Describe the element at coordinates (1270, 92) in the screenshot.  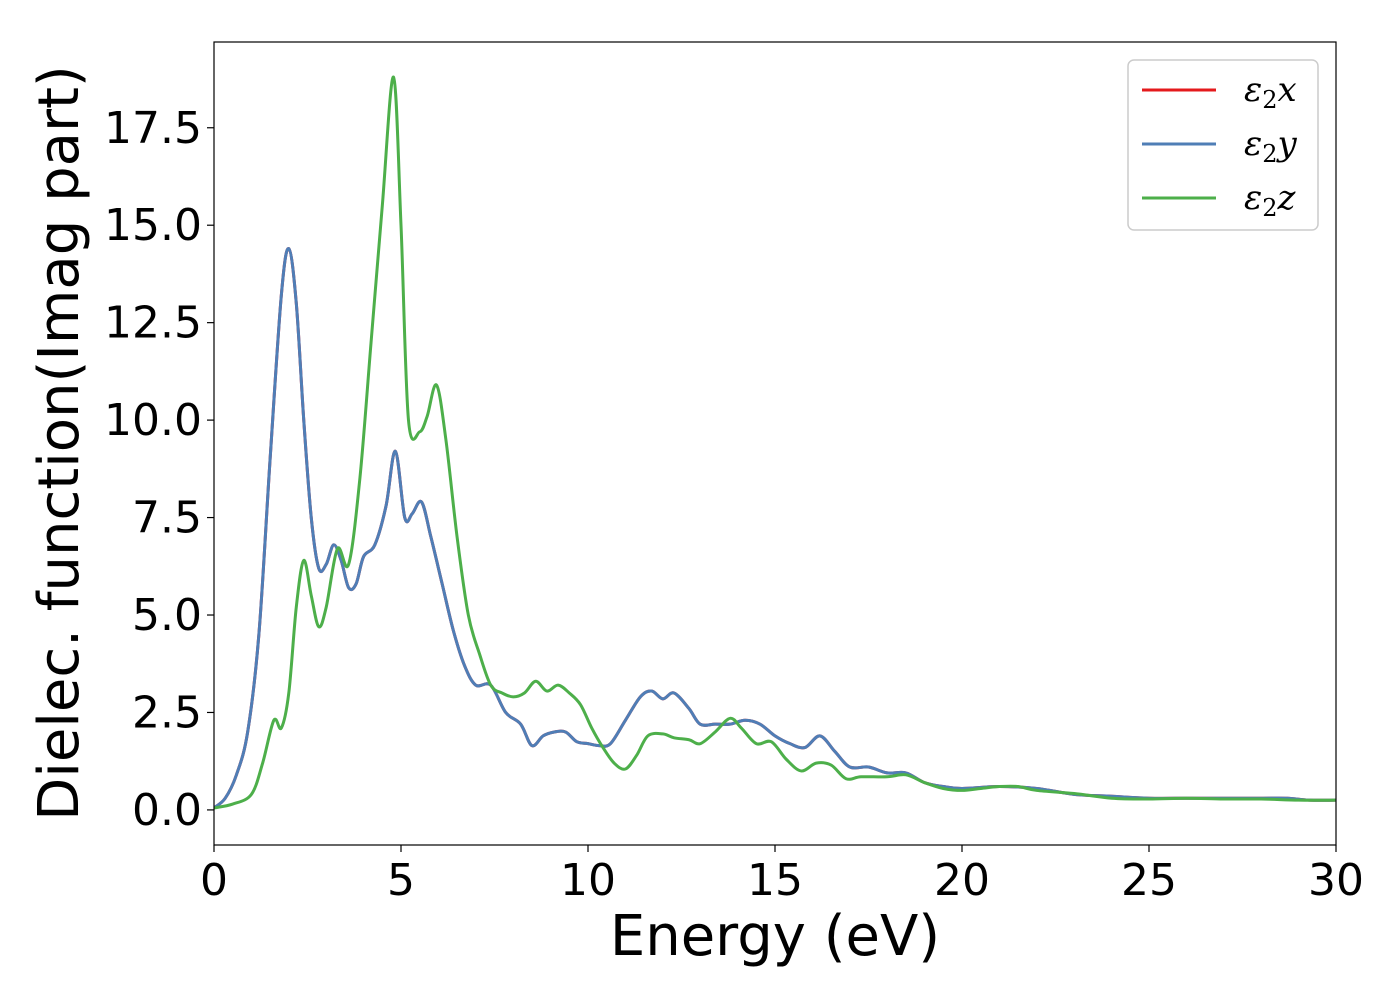
I see `legend-label-x: ε2x` at that location.